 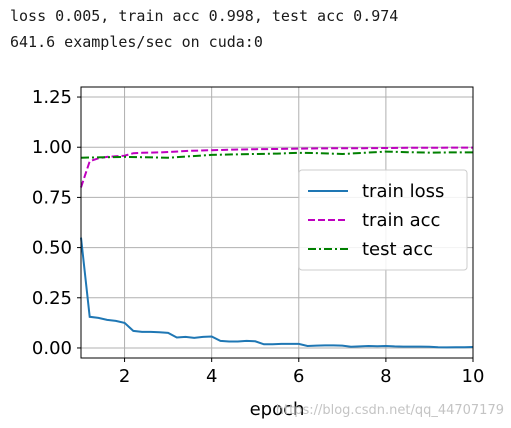 What do you see at coordinates (52, 97) in the screenshot?
I see `y-tick-label: 1.25` at bounding box center [52, 97].